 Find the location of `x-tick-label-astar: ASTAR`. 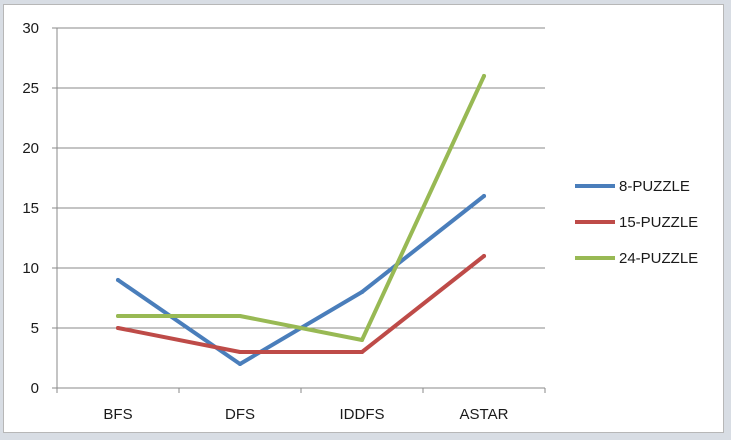

x-tick-label-astar: ASTAR is located at coordinates (484, 414).